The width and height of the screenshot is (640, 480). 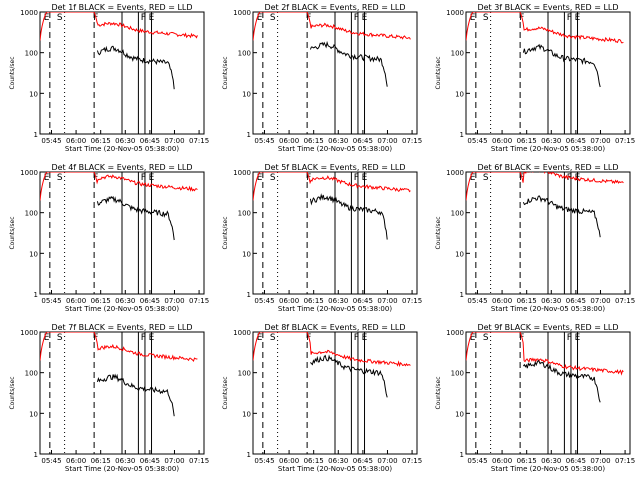 I want to click on chart-title: Det 9f BLACK = Events, RED = LLD, so click(x=547, y=327).